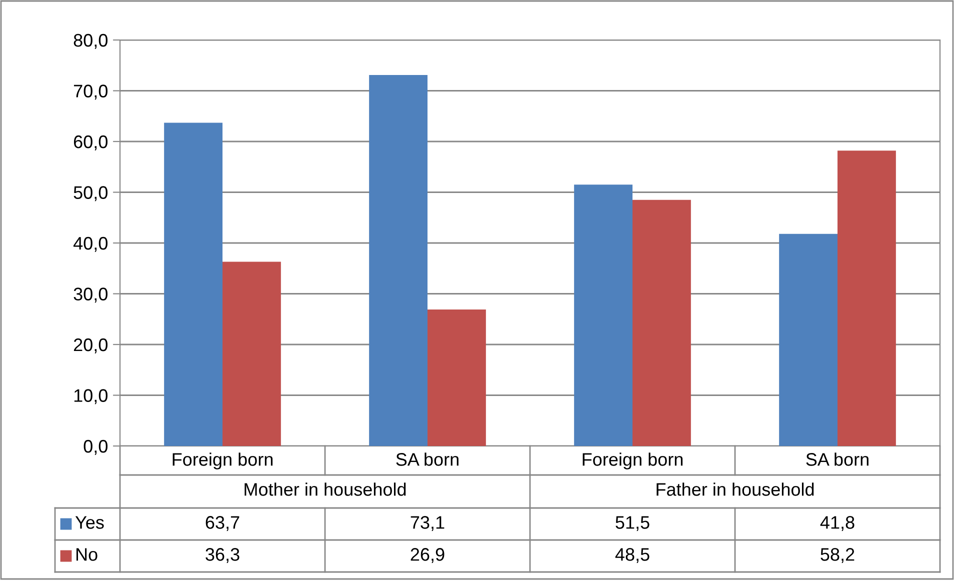 This screenshot has height=581, width=955. What do you see at coordinates (91, 194) in the screenshot?
I see `y-tick-label: 50,0` at bounding box center [91, 194].